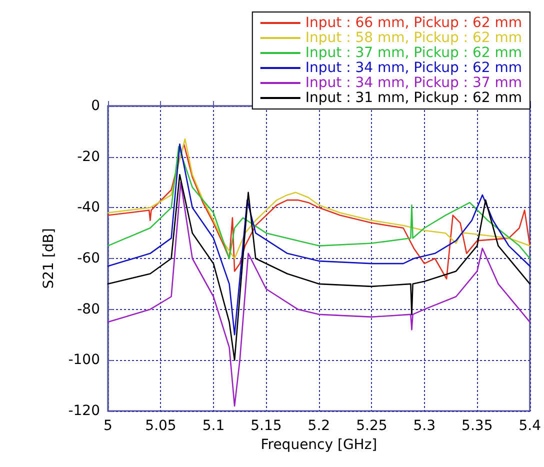 This screenshot has width=544, height=467. I want to click on y-tick-label: -40, so click(88, 208).